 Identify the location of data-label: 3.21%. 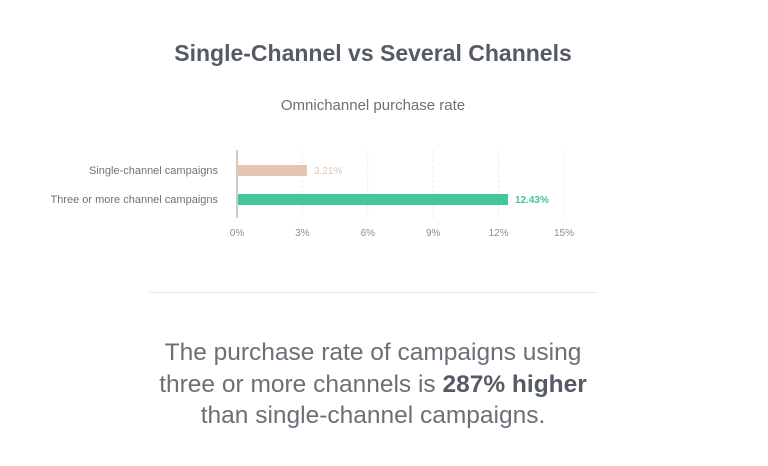
(328, 171).